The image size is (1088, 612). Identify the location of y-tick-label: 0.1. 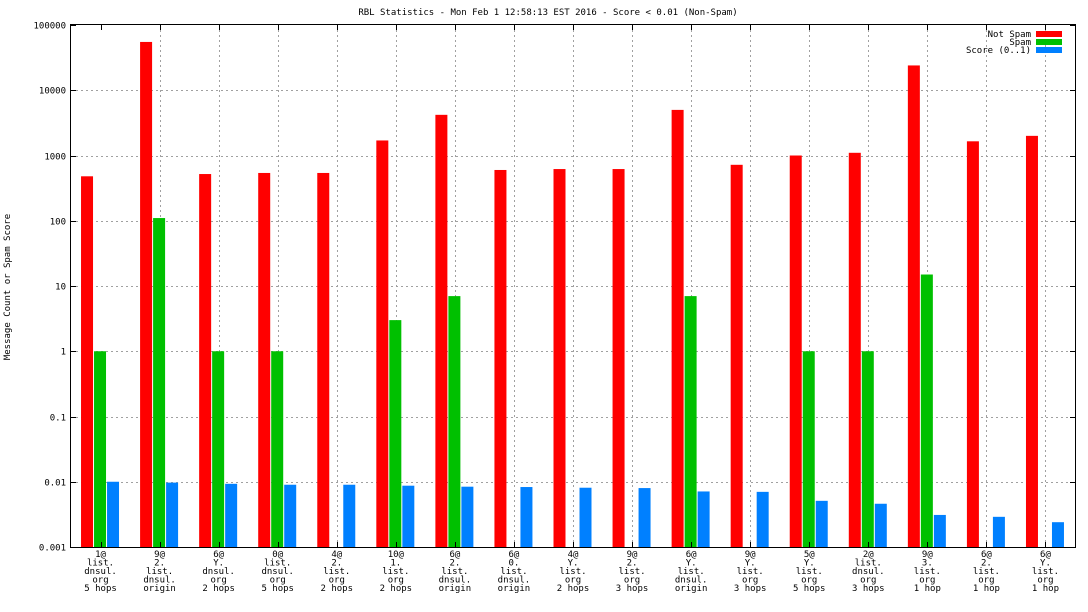
(58, 419).